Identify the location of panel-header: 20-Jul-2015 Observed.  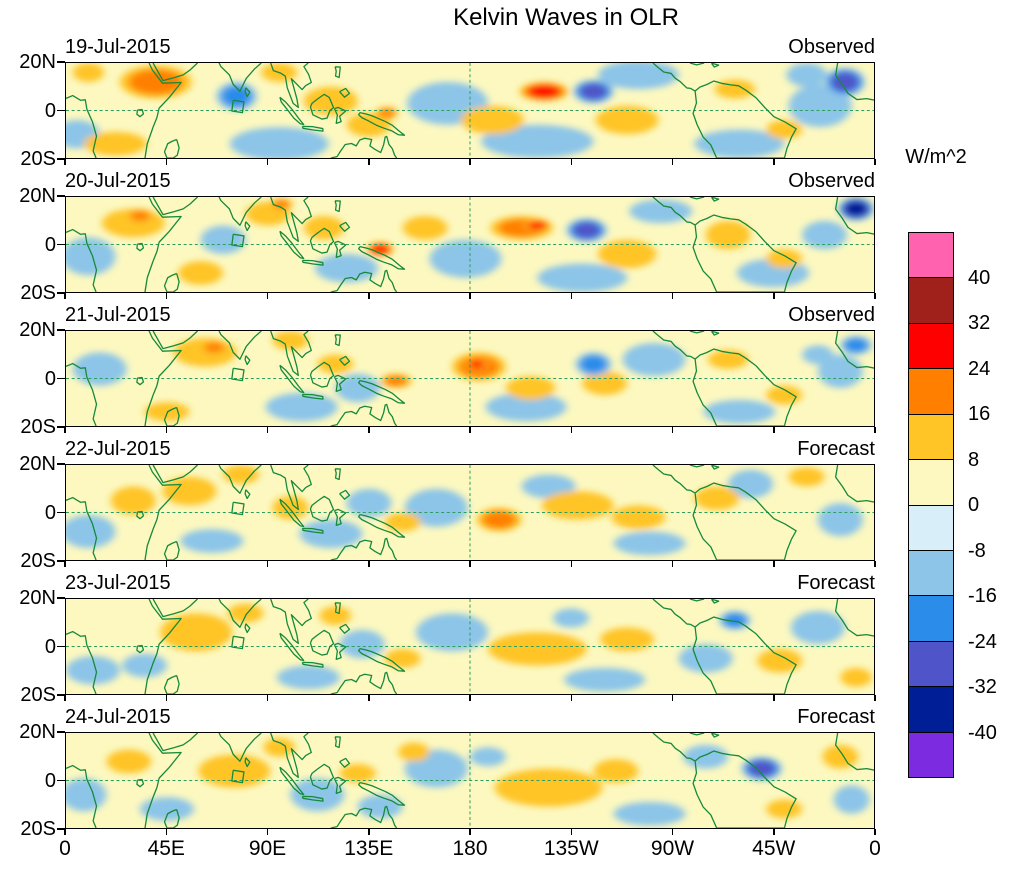
(470, 181).